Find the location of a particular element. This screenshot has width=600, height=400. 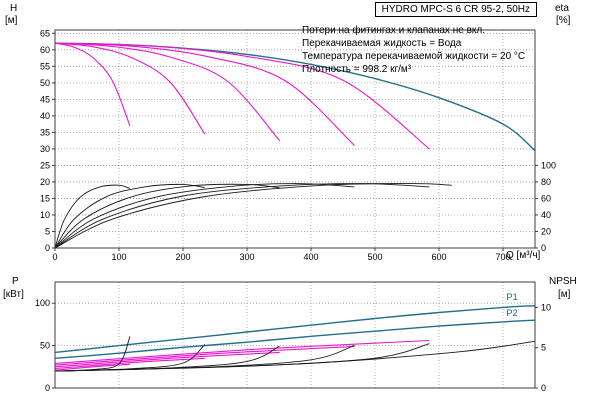

y2-tick-label: 20 is located at coordinates (546, 231).